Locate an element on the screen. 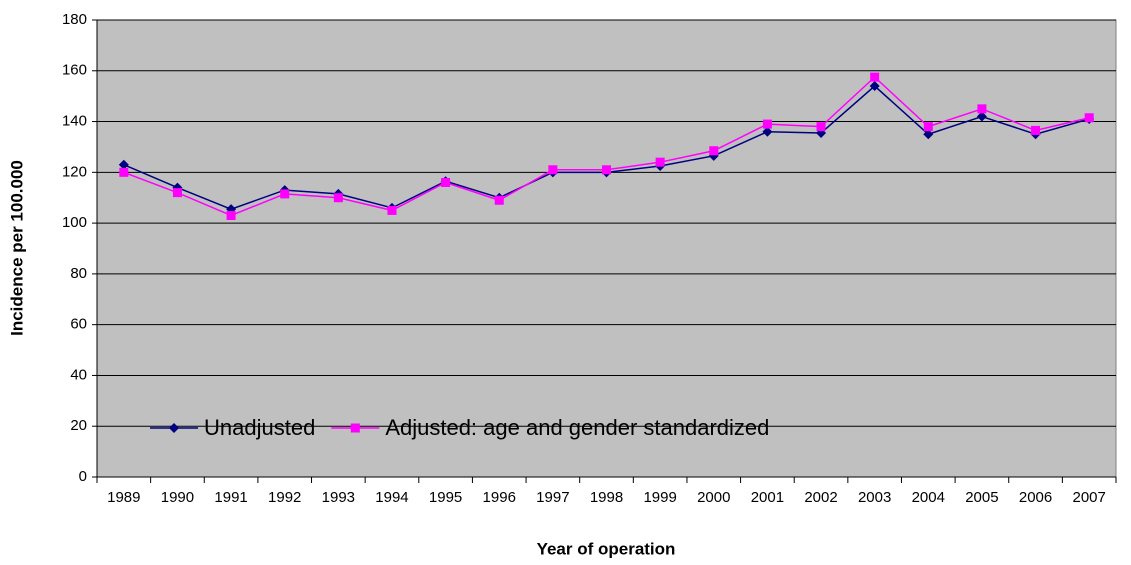  y-tick-label: 40 is located at coordinates (78, 374).